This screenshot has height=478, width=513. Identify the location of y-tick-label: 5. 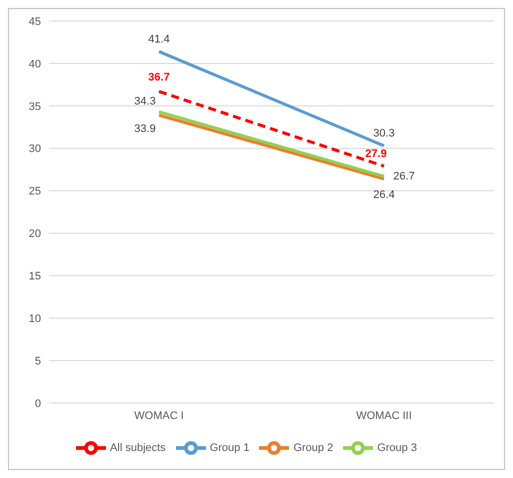
(37, 361).